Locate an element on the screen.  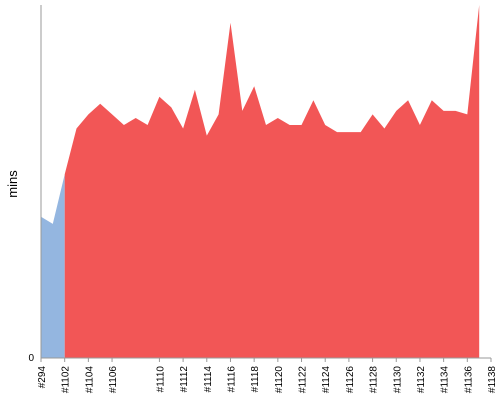
x-tick-label: #1134 is located at coordinates (445, 380).